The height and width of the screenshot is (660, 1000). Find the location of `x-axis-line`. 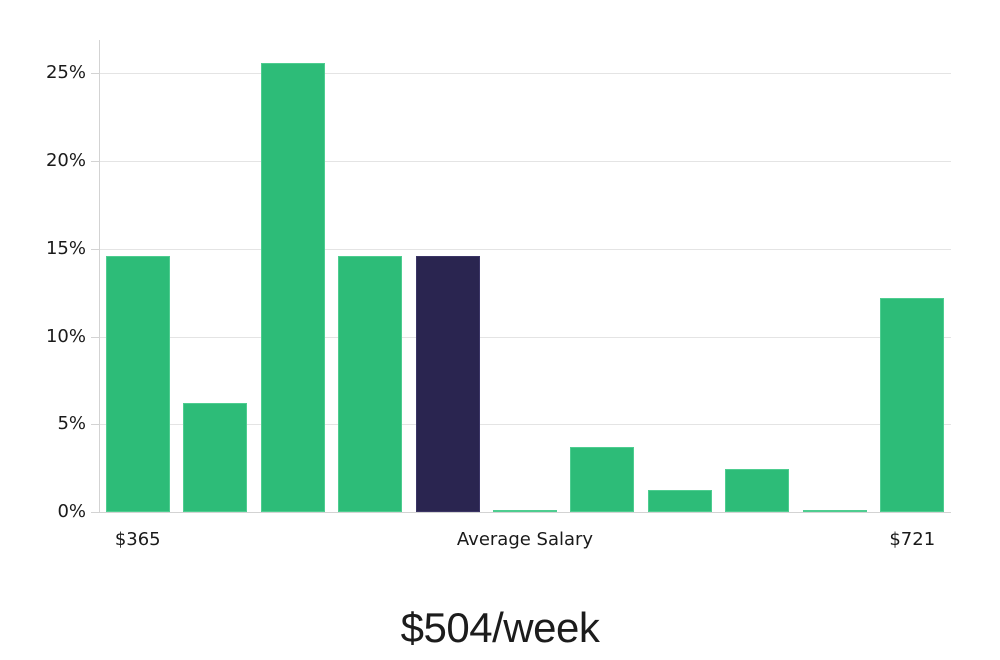

x-axis-line is located at coordinates (525, 512).